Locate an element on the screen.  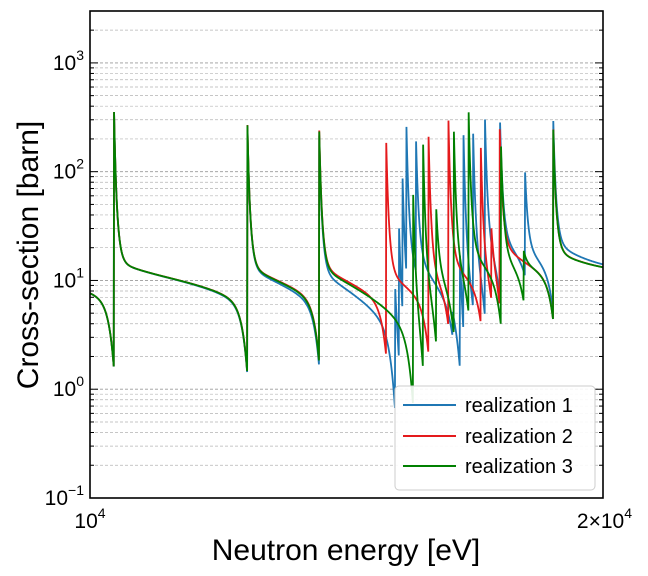
y-tick-label: 10⁰ is located at coordinates (68, 387).